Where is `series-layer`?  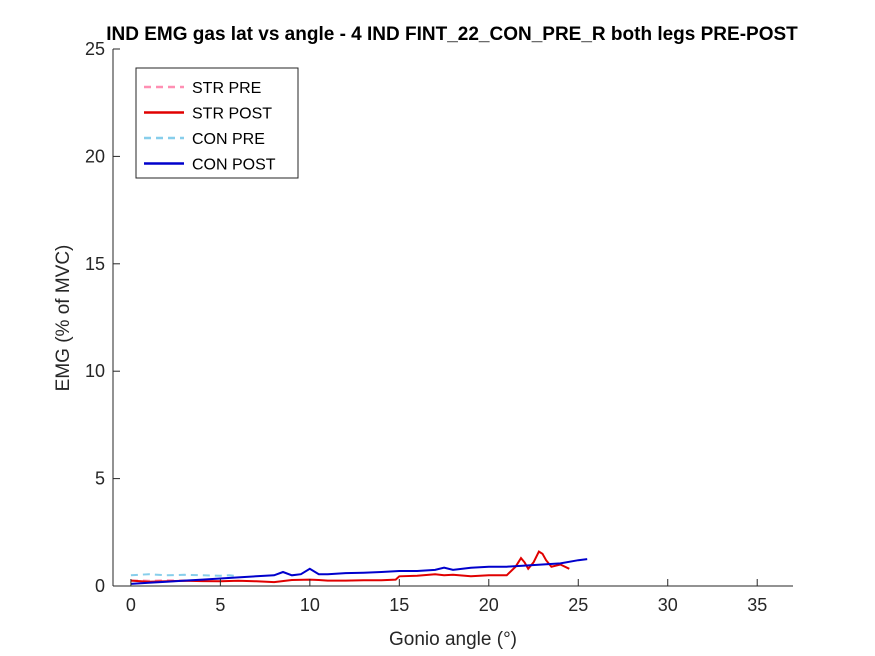 series-layer is located at coordinates (359, 567).